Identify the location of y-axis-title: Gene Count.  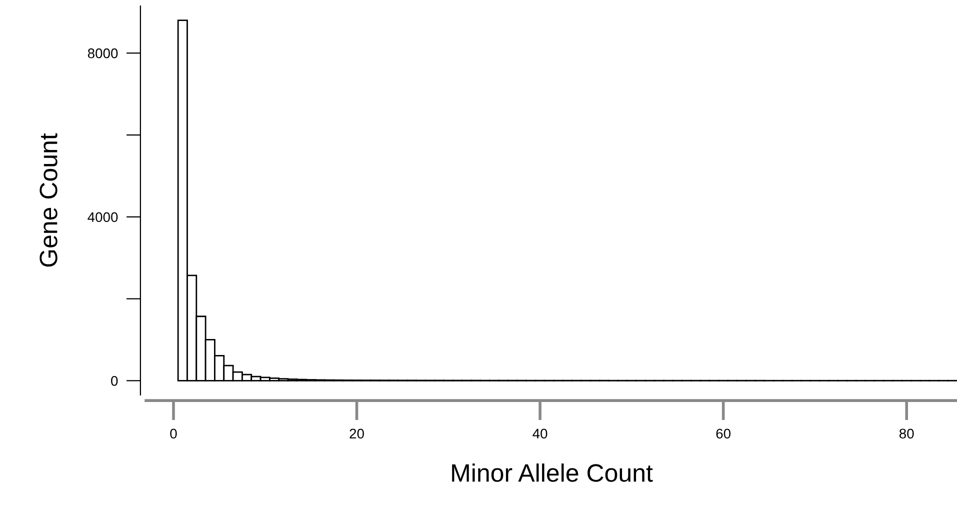
(49, 200).